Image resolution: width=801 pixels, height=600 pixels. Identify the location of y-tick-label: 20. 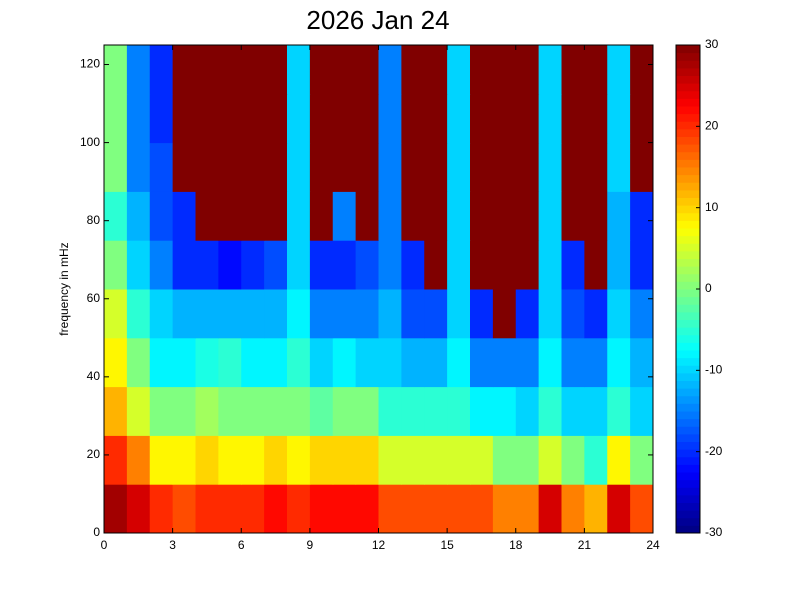
(94, 454).